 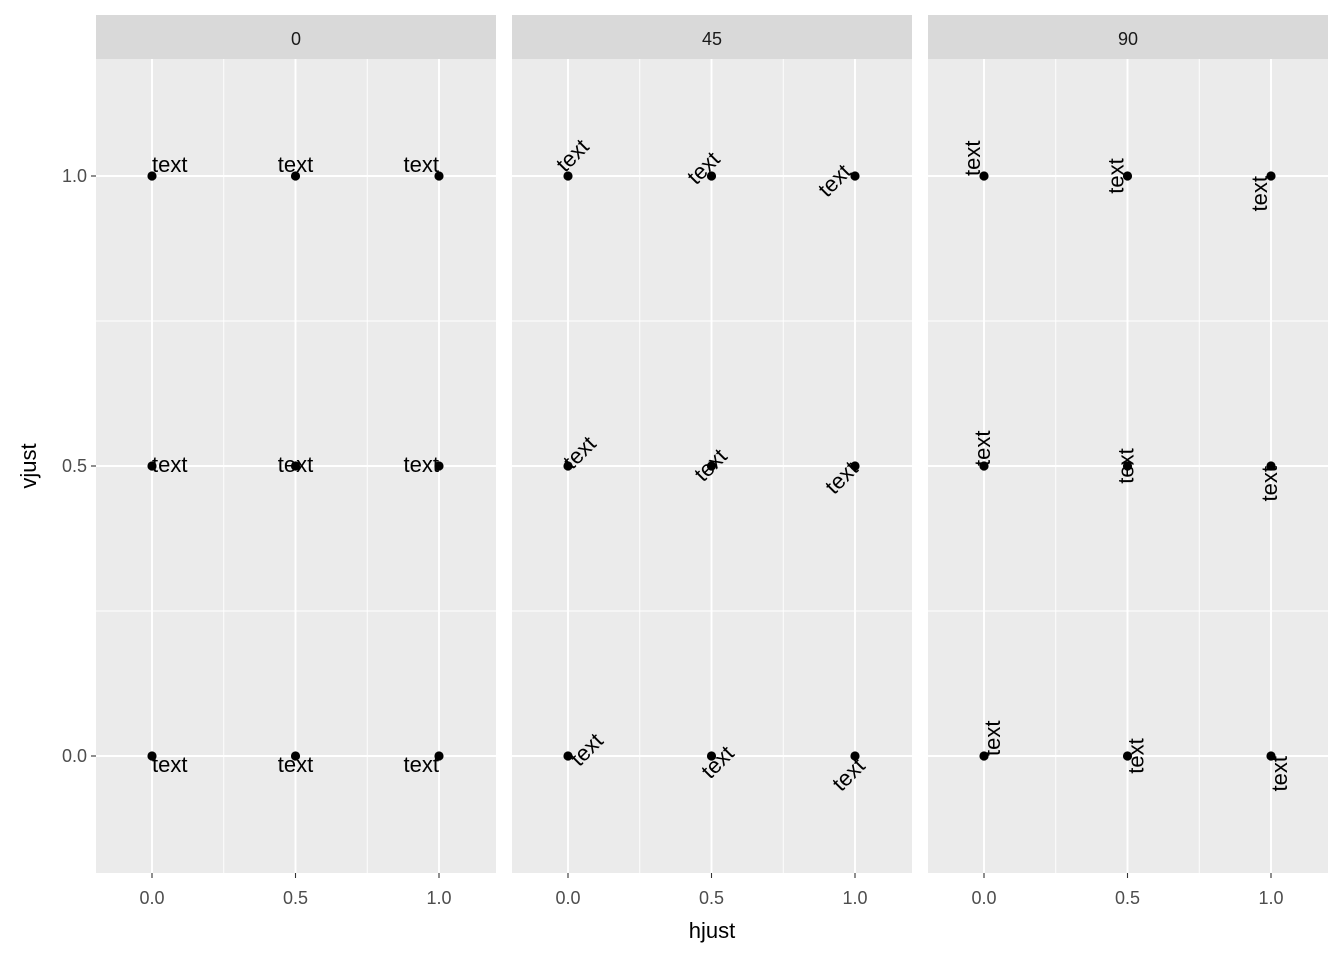 I want to click on y-tick-label: 0.5, so click(x=74, y=466).